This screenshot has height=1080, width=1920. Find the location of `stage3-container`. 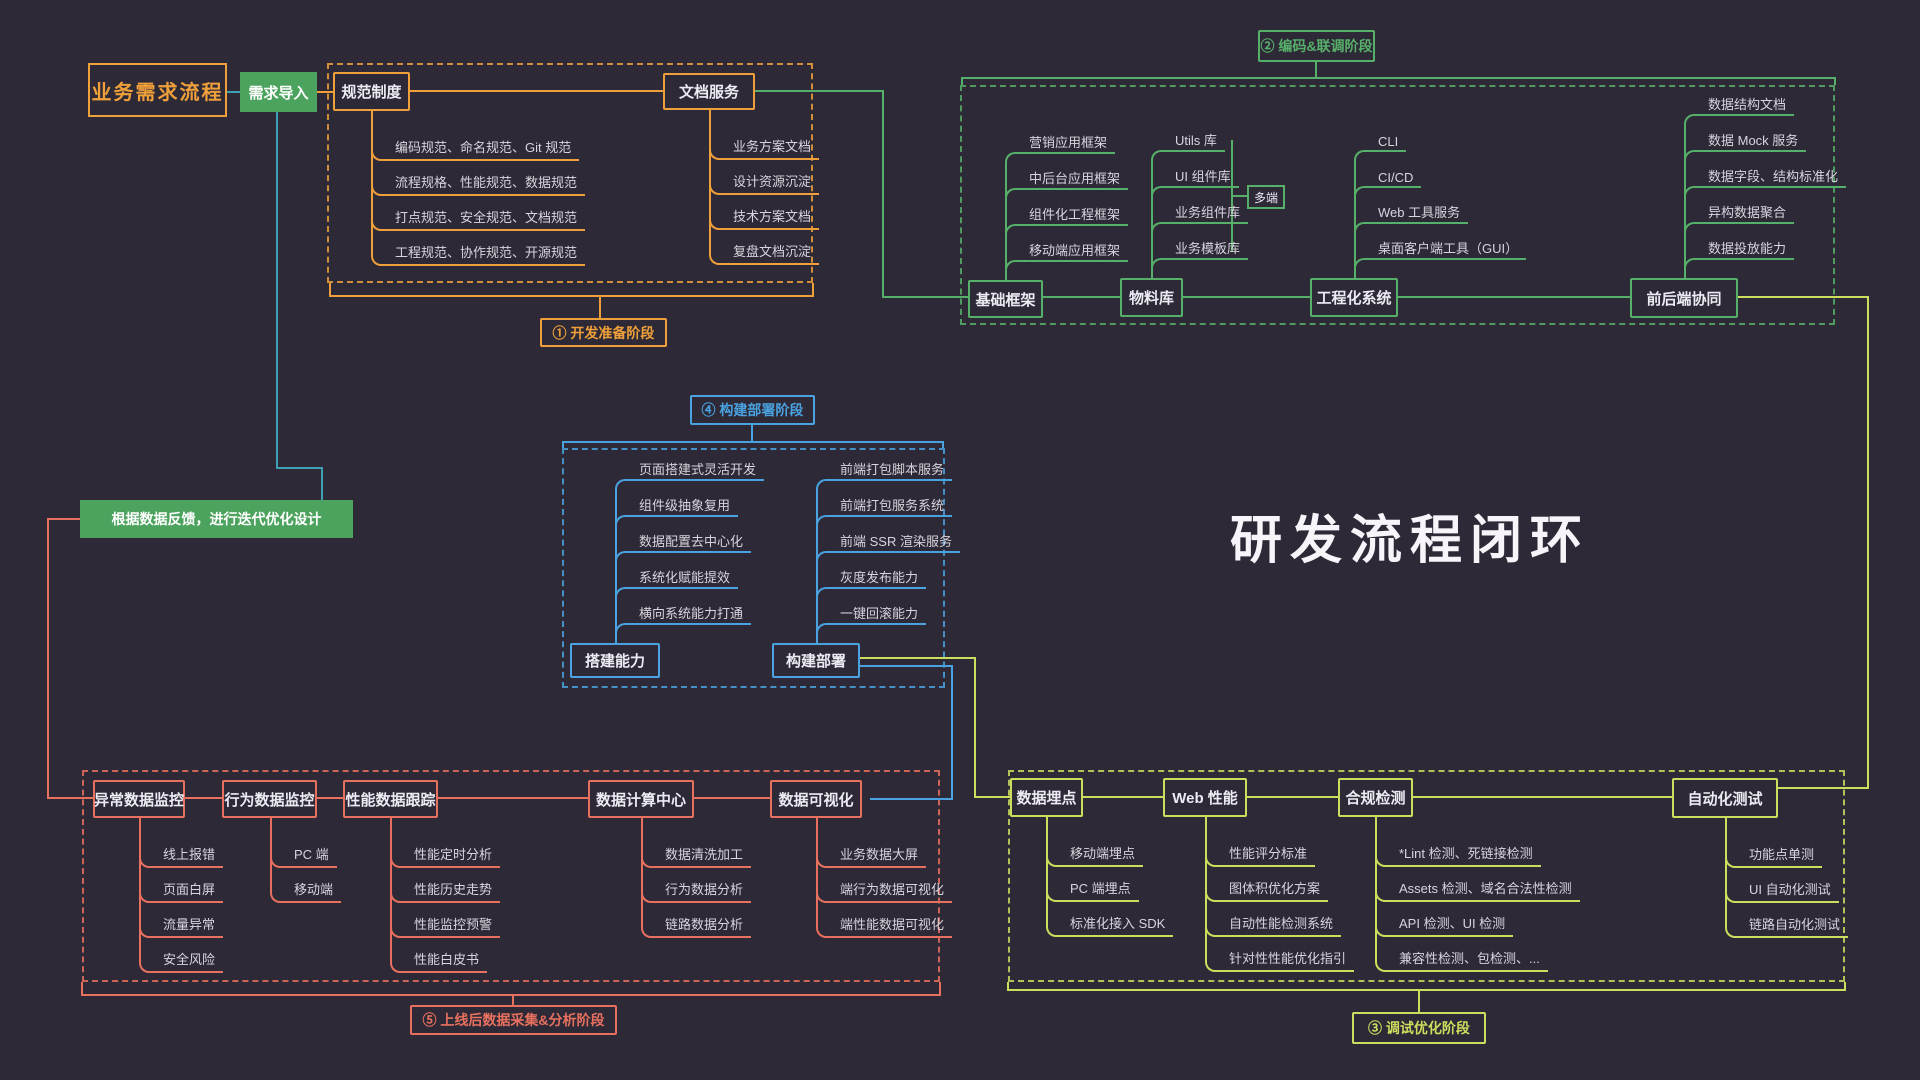

stage3-container is located at coordinates (1426, 876).